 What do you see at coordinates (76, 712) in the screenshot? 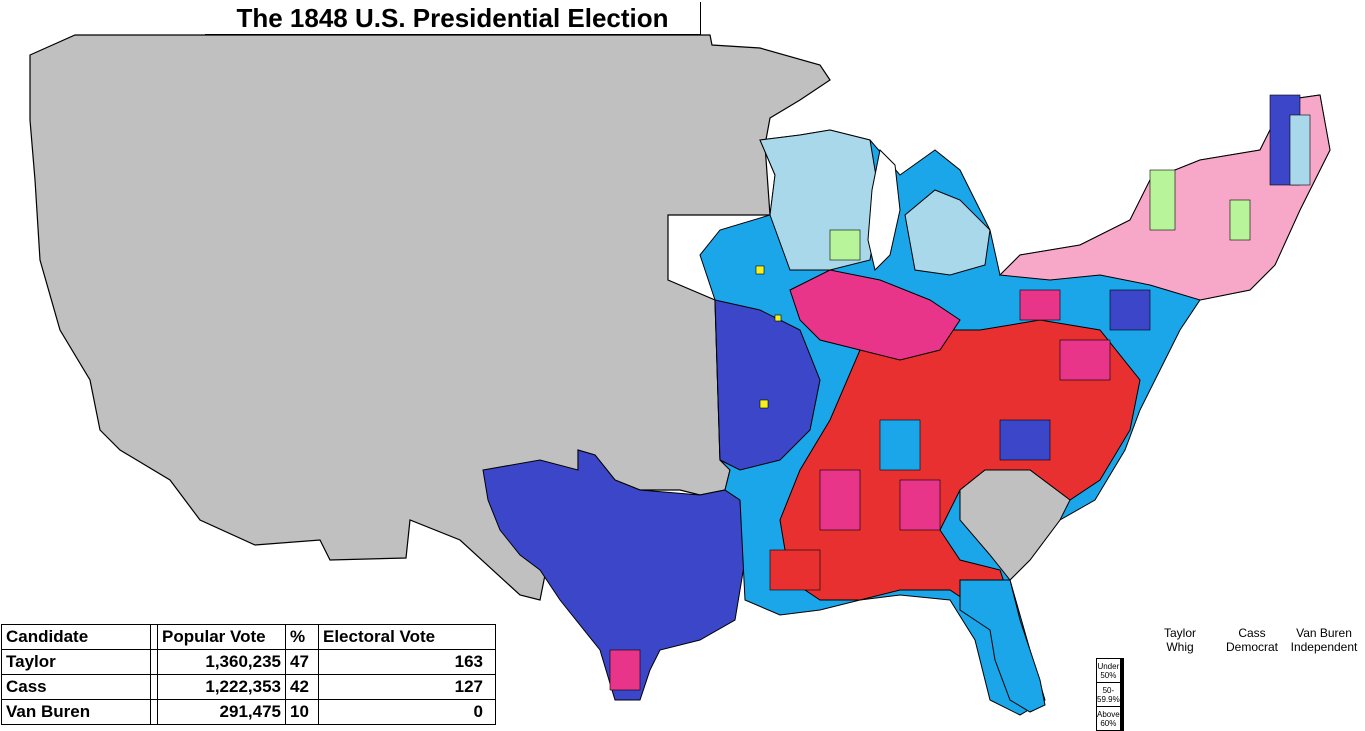
I see `candidate-name: Van Buren` at bounding box center [76, 712].